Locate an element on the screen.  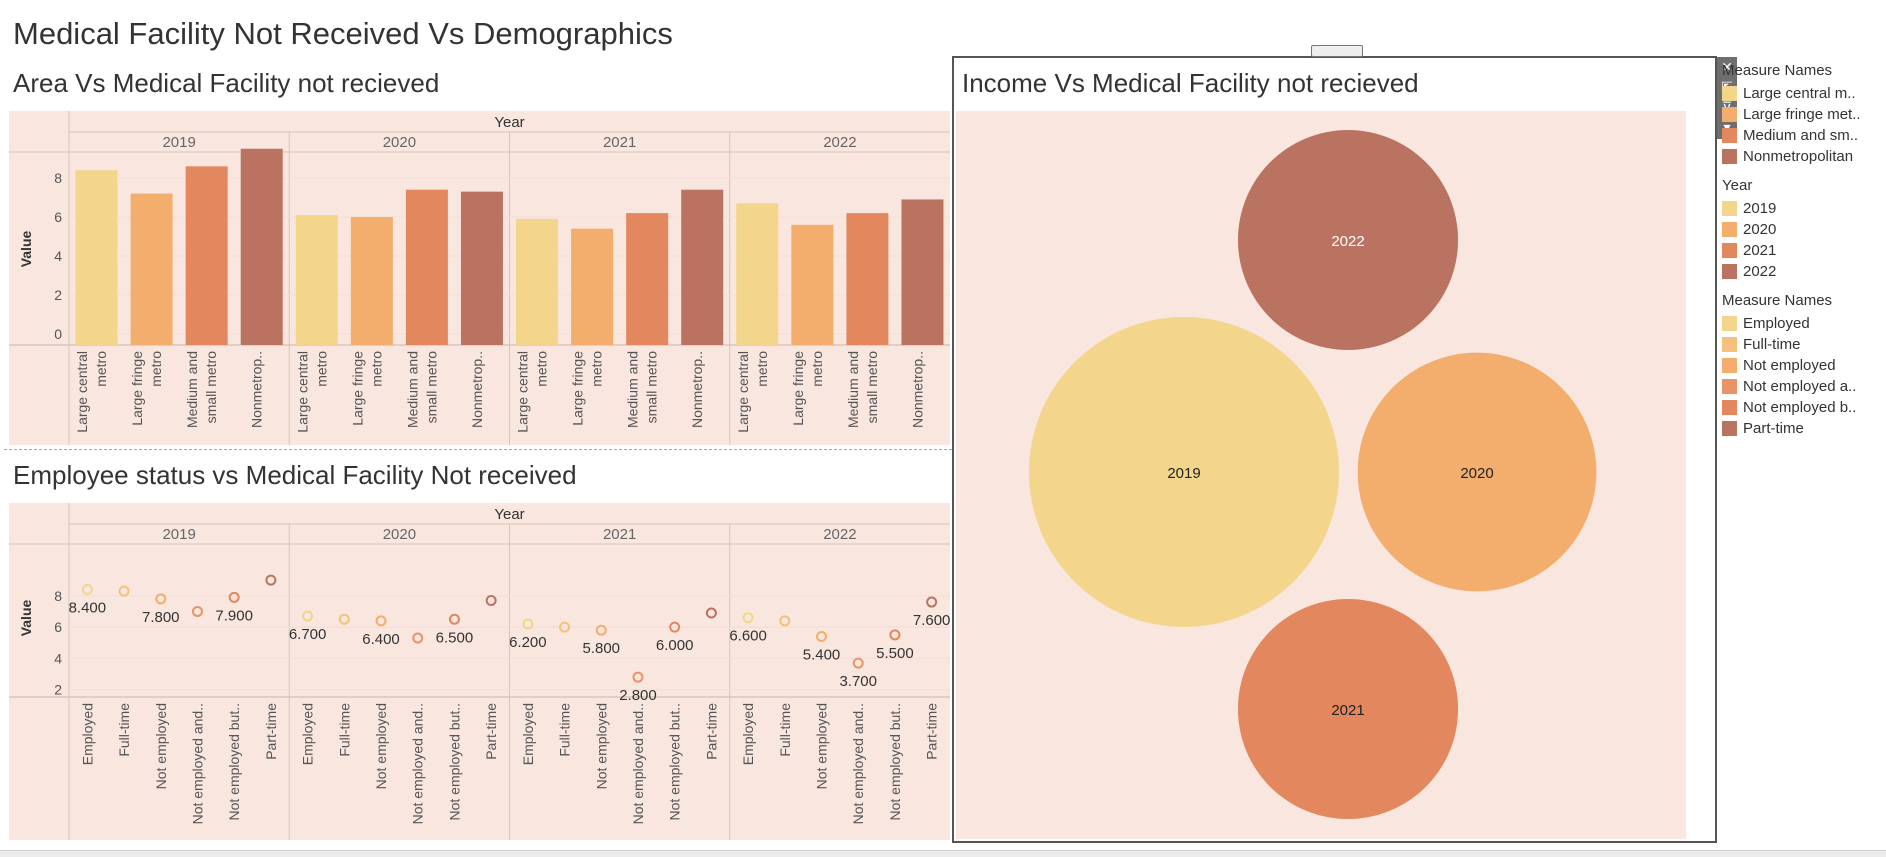
legend-label: 2021 is located at coordinates (1760, 250).